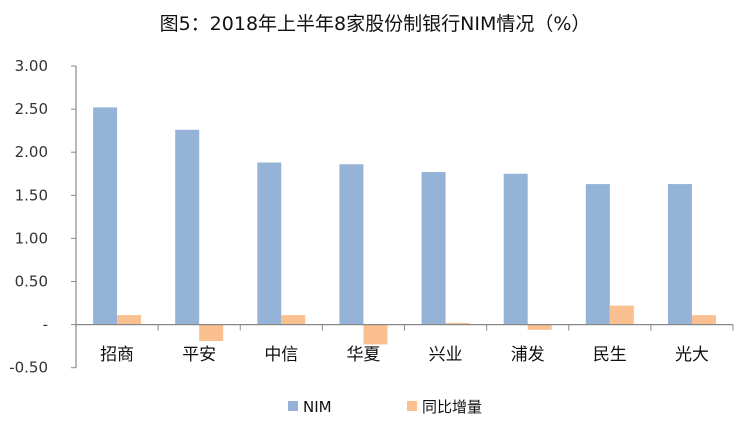  Describe the element at coordinates (363, 355) in the screenshot. I see `x-category-label: 华夏` at that location.